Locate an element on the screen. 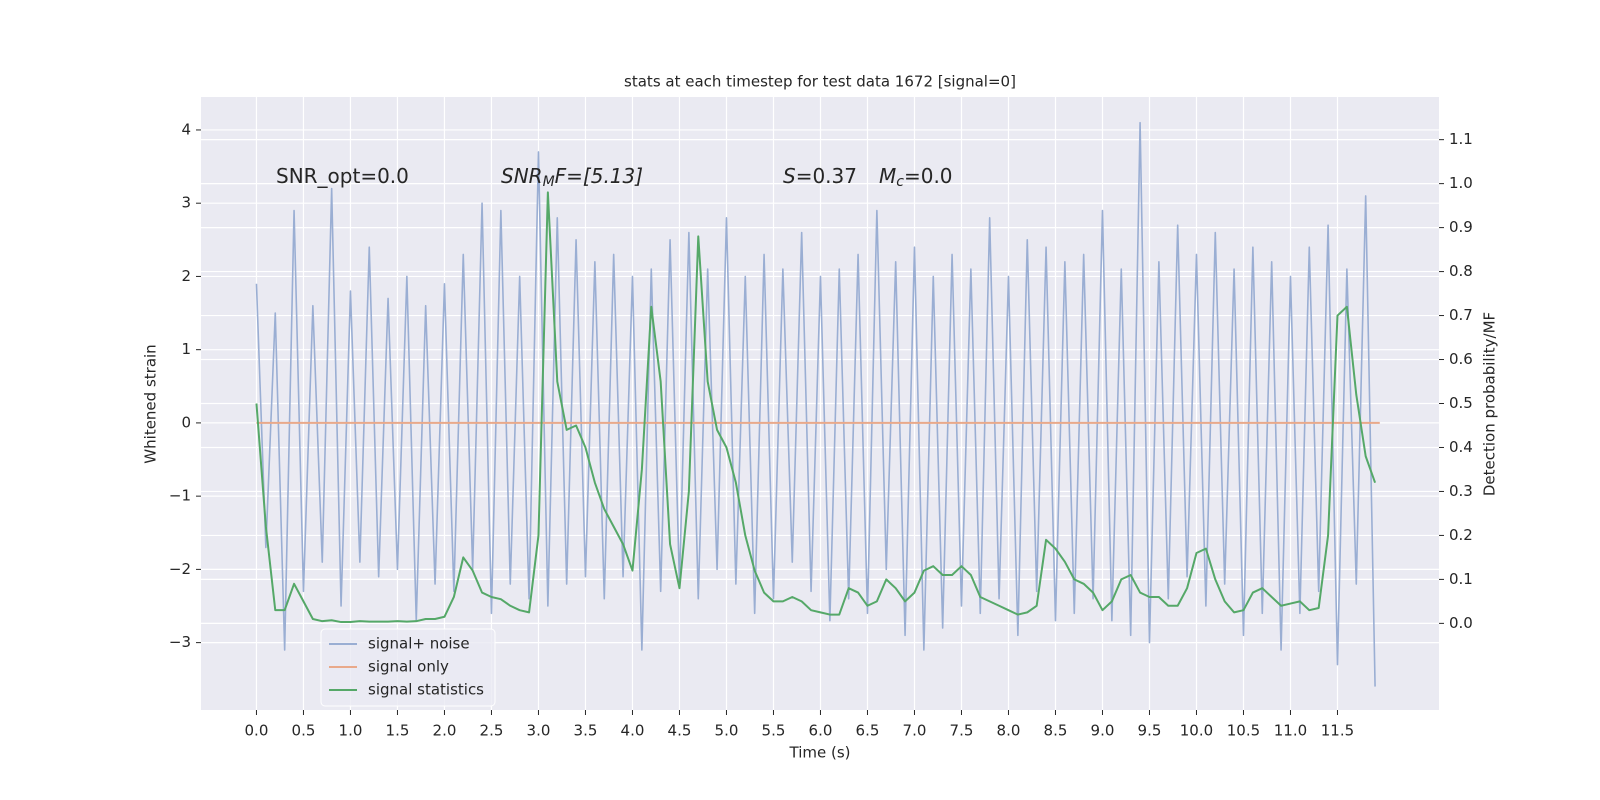  annotation-sub: c is located at coordinates (900, 182).